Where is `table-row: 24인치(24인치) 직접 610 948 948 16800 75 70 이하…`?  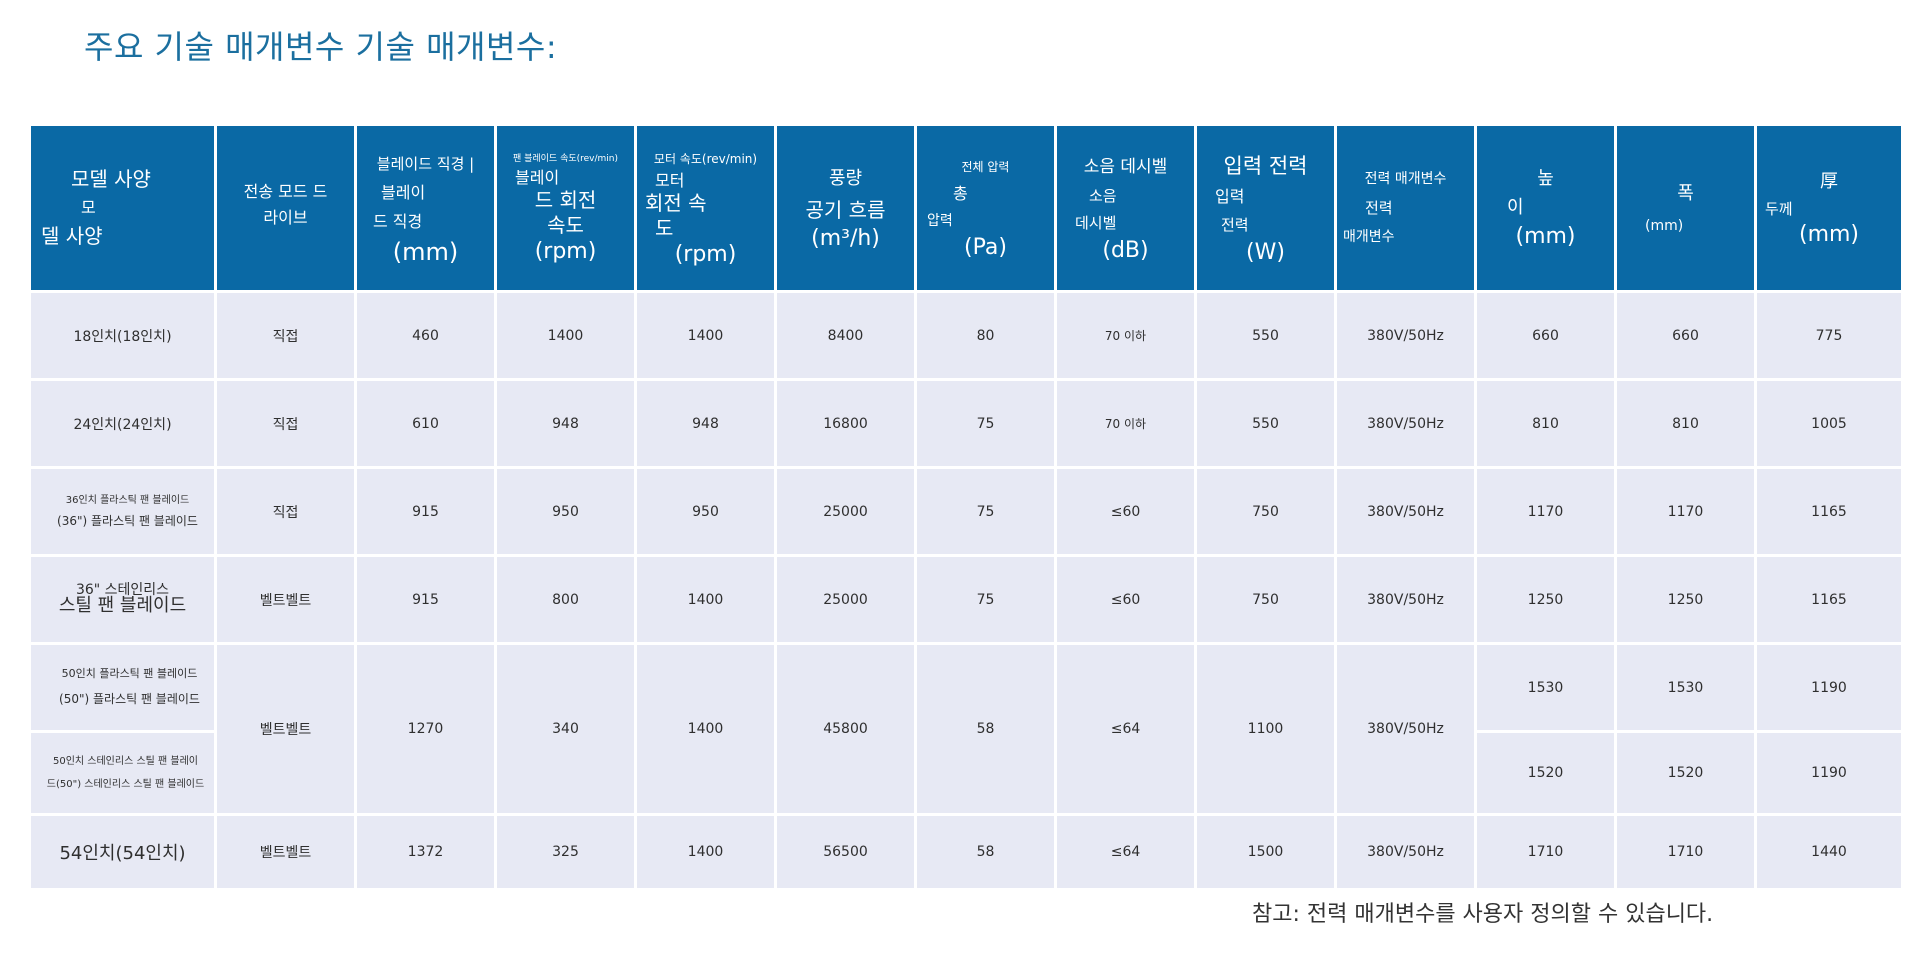 table-row: 24인치(24인치) 직접 610 948 948 16800 75 70 이하… is located at coordinates (966, 423).